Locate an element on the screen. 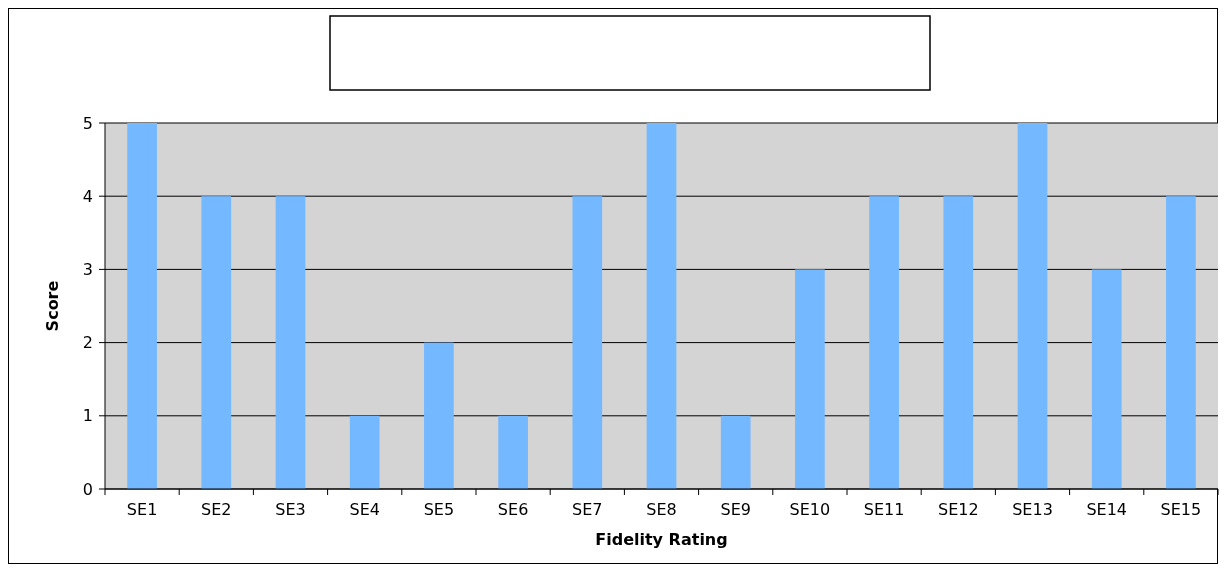 Image resolution: width=1226 pixels, height=575 pixels. x-tick-label: SE11 is located at coordinates (884, 509).